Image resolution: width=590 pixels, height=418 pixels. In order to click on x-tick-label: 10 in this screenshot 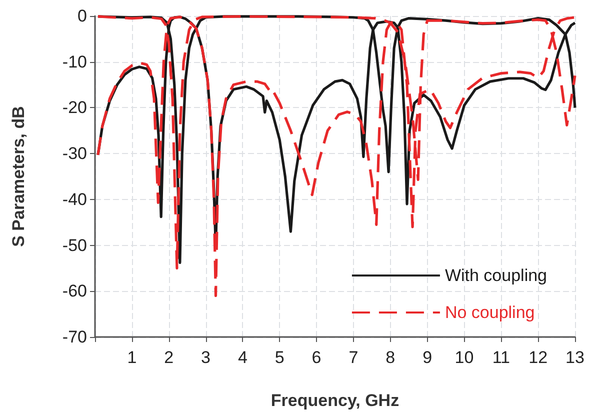, I will do `click(464, 357)`.